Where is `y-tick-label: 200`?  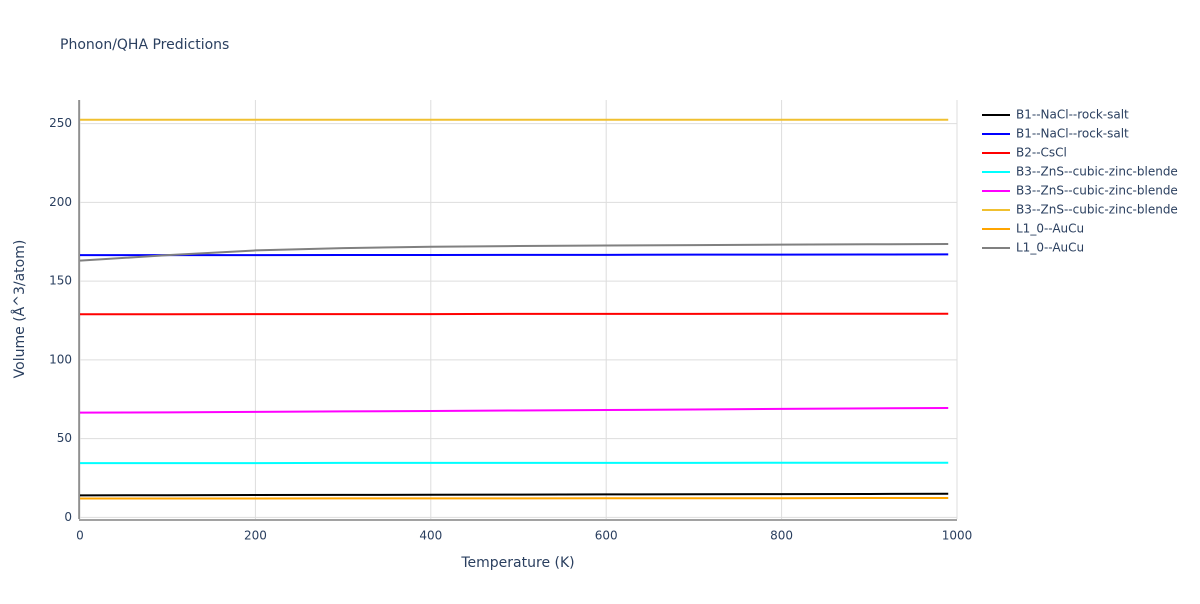
y-tick-label: 200 is located at coordinates (60, 202).